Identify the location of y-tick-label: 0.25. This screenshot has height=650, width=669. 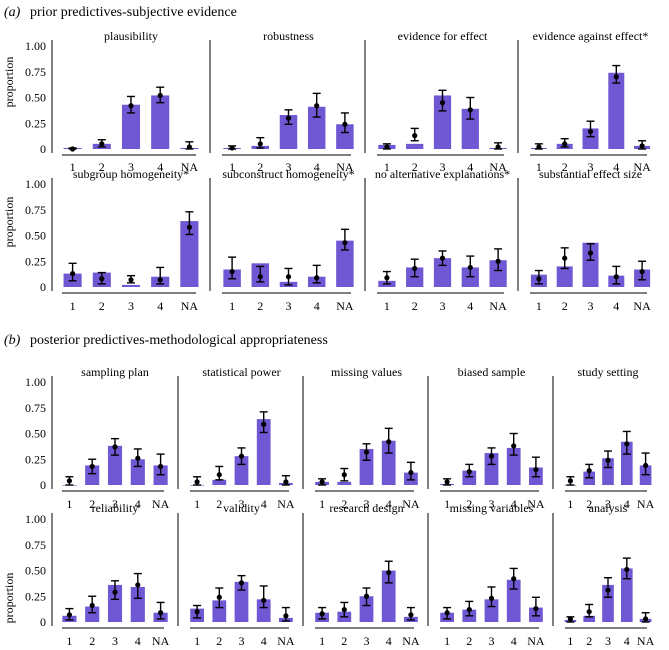
(35, 596).